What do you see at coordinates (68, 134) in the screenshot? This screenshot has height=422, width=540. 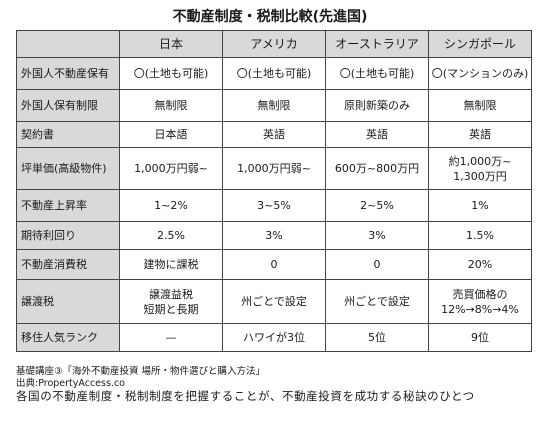 I see `row-label: 契約書` at bounding box center [68, 134].